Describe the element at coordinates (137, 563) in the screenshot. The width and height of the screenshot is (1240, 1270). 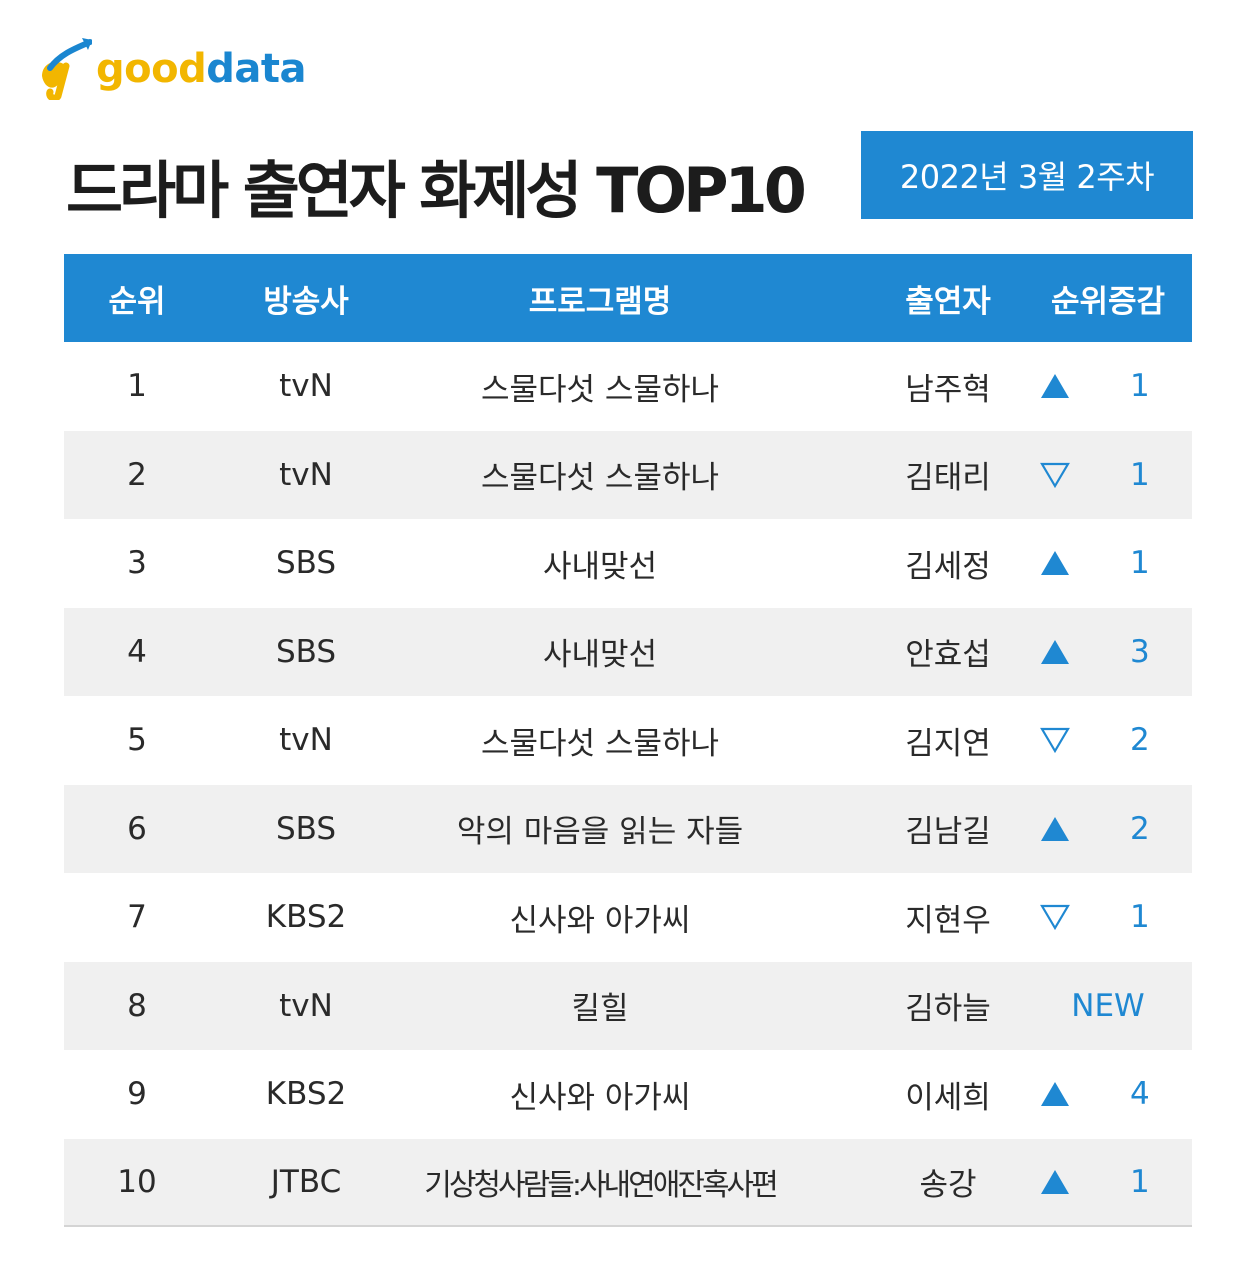
I see `rank-cell: 3` at that location.